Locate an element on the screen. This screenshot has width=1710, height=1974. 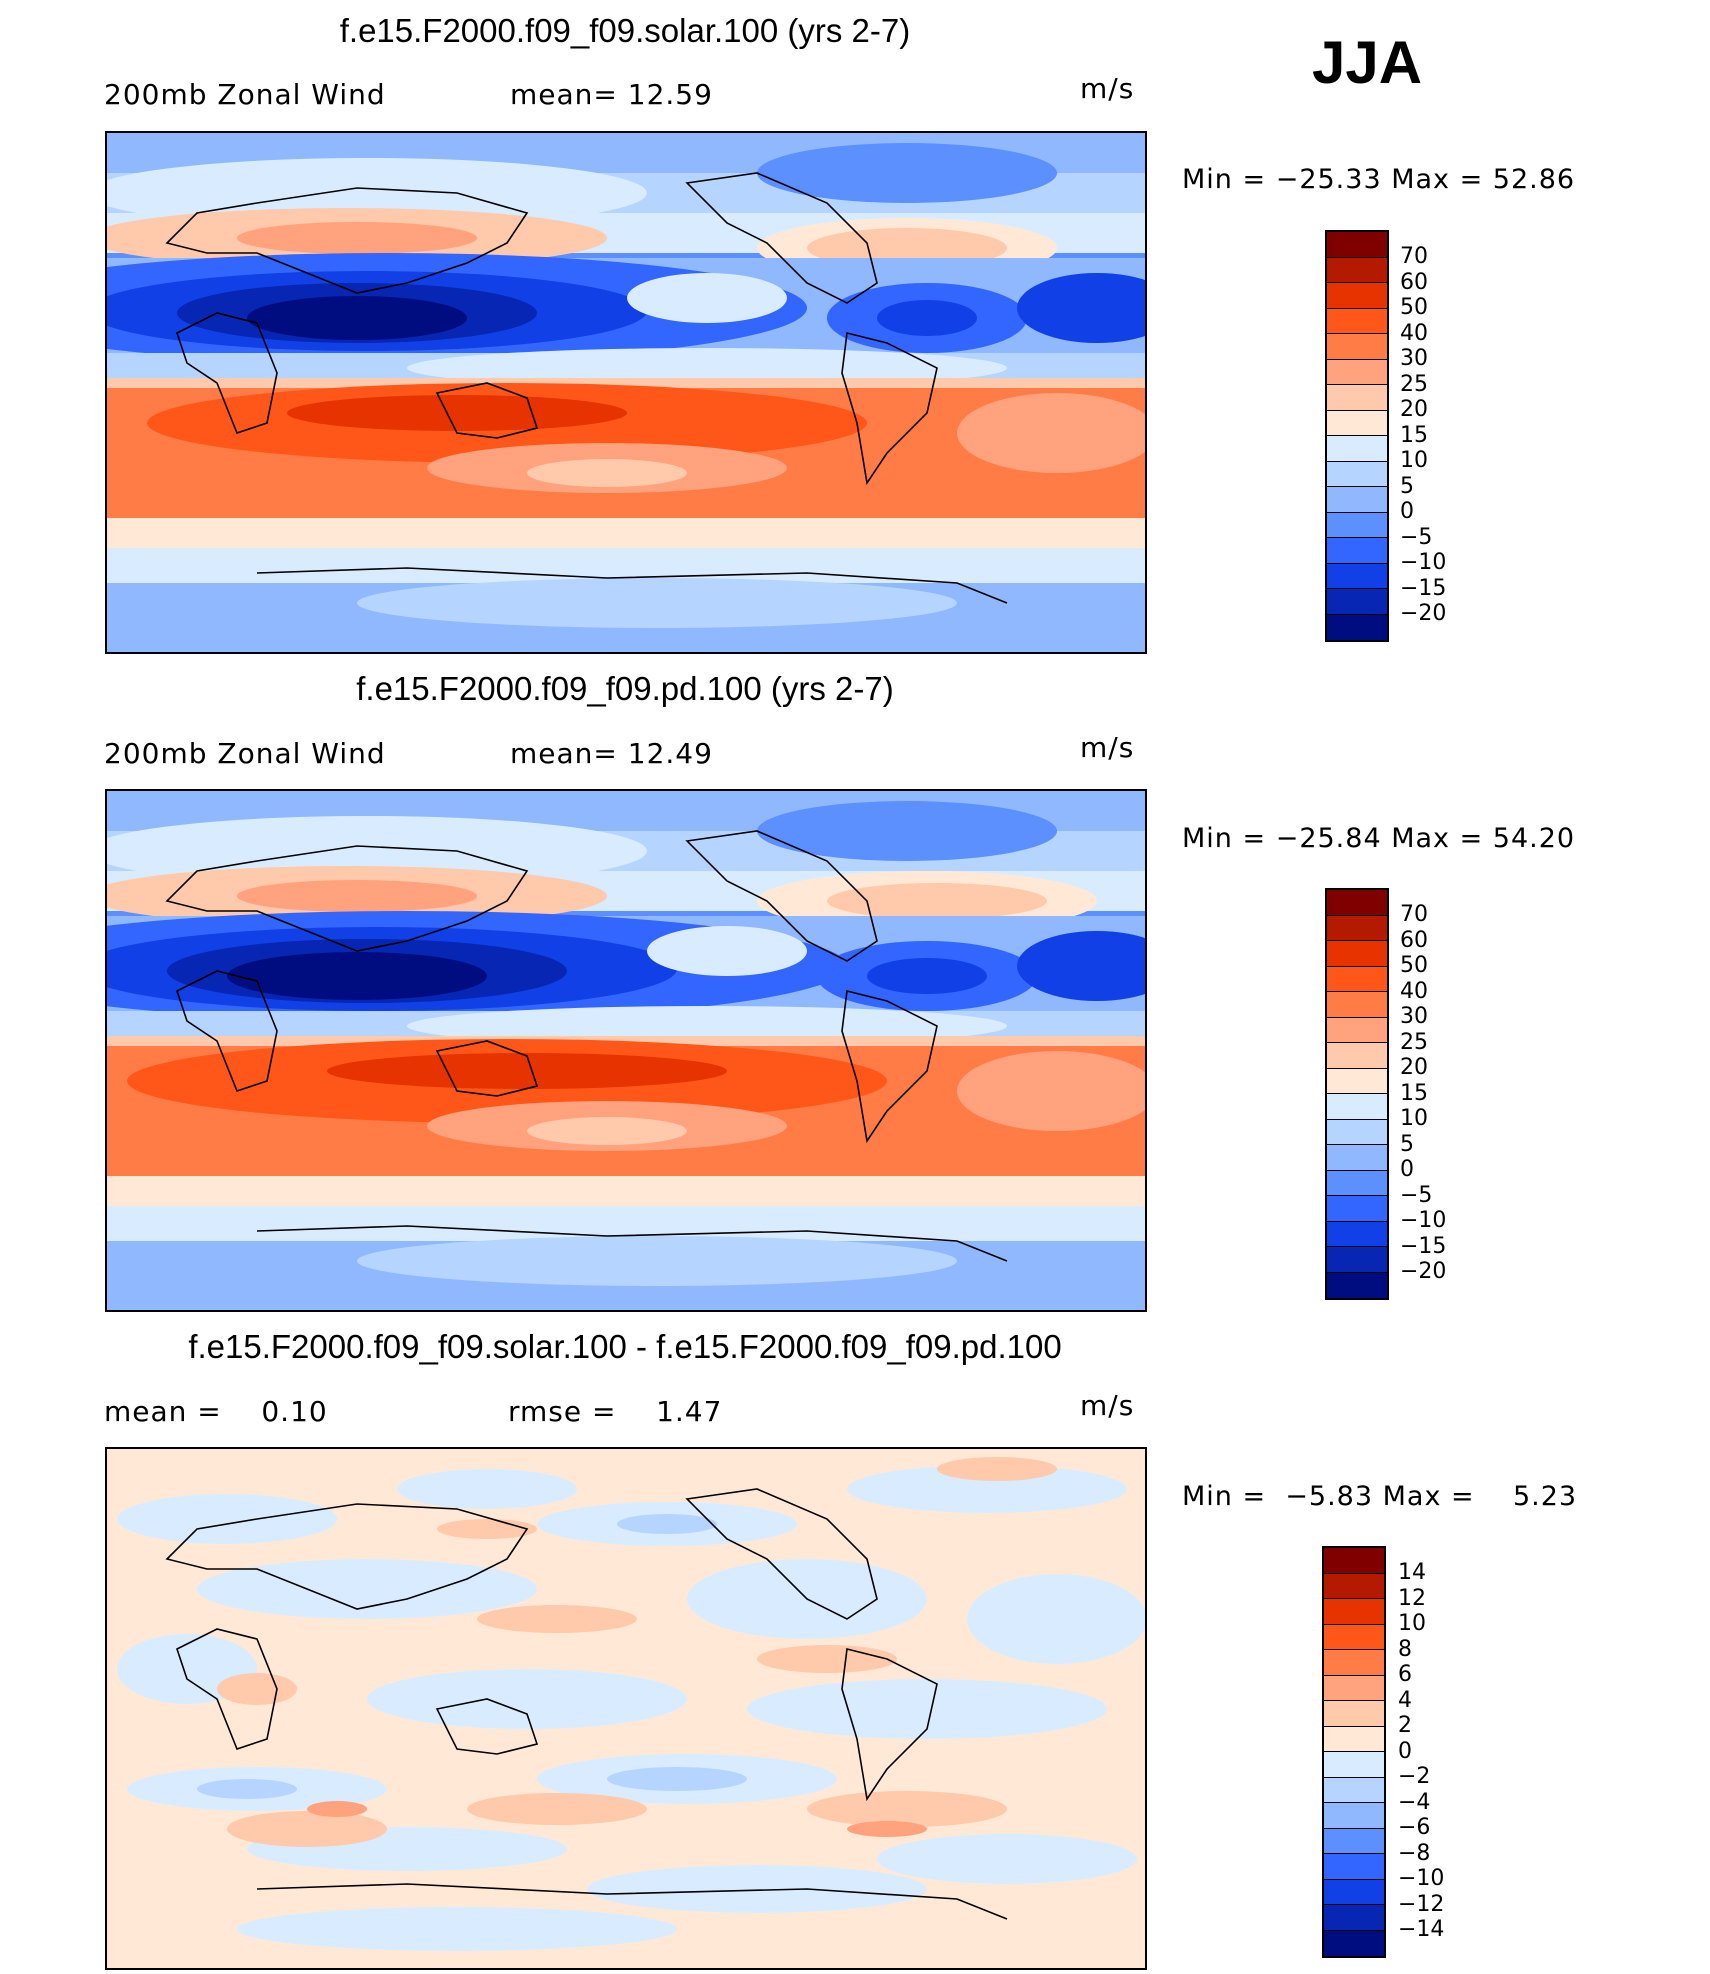
panel-1-cb-label: 70 is located at coordinates (1414, 256).